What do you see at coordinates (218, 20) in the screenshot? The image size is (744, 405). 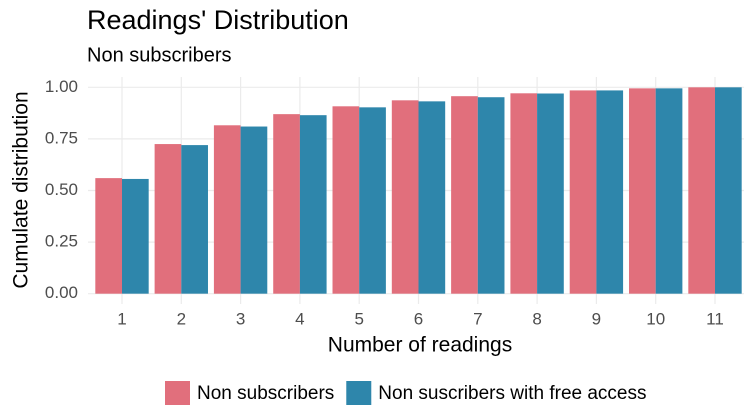 I see `chart-title: Readings' Distribution` at bounding box center [218, 20].